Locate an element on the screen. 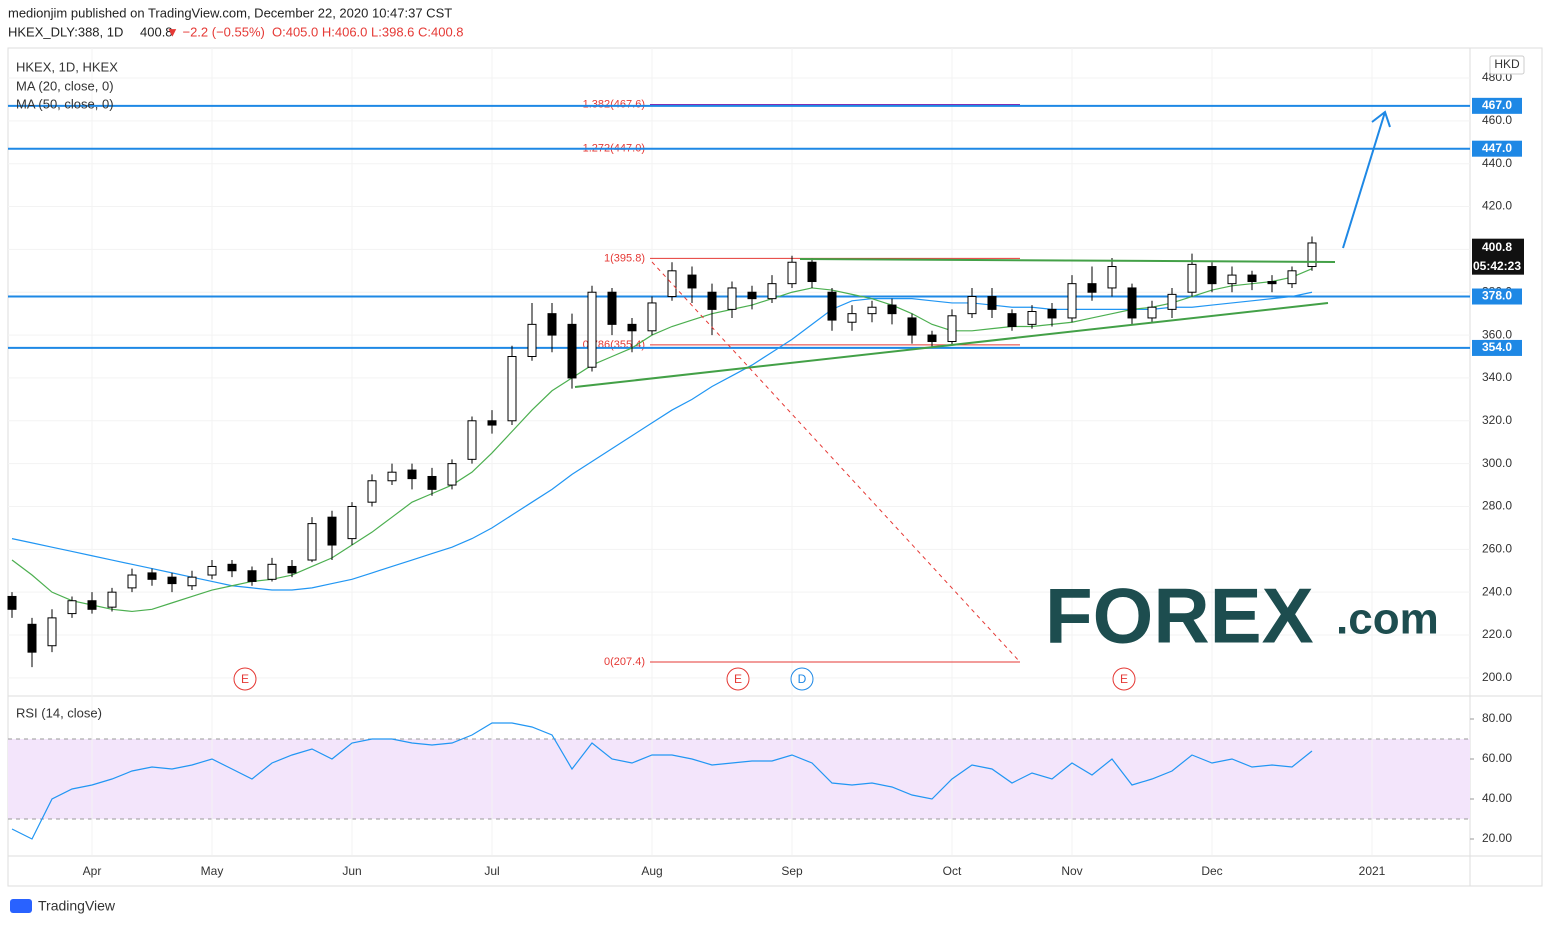  x-tick-label: Jul is located at coordinates (491, 871).